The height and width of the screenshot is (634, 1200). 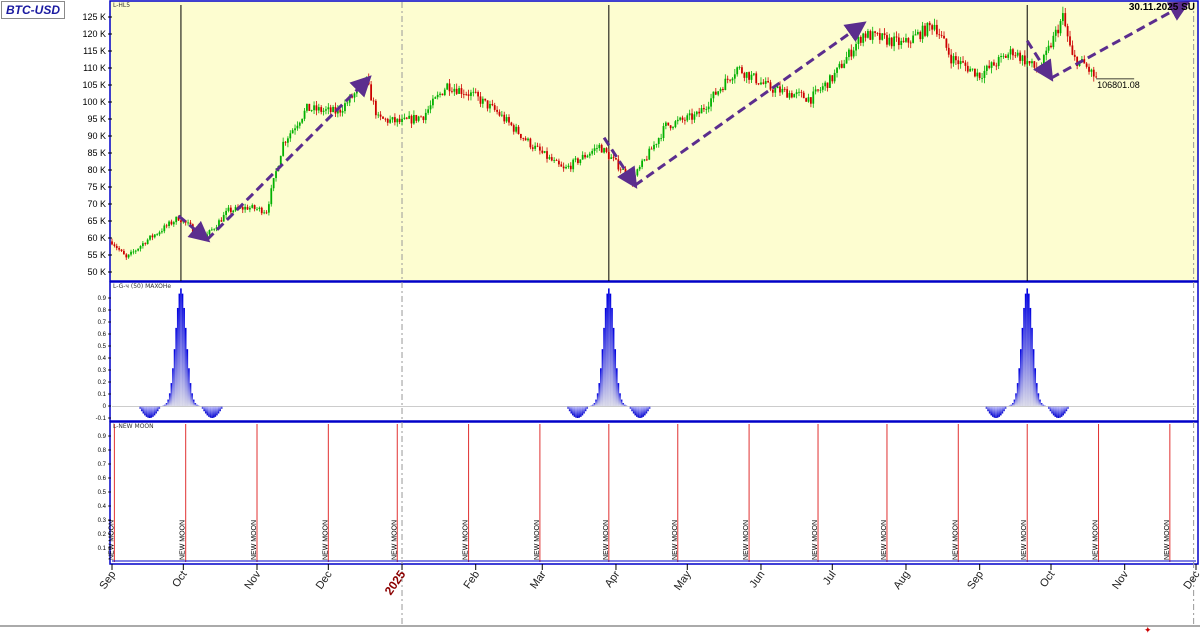 I want to click on impulse-tick-label: 0.8, so click(x=102, y=311).